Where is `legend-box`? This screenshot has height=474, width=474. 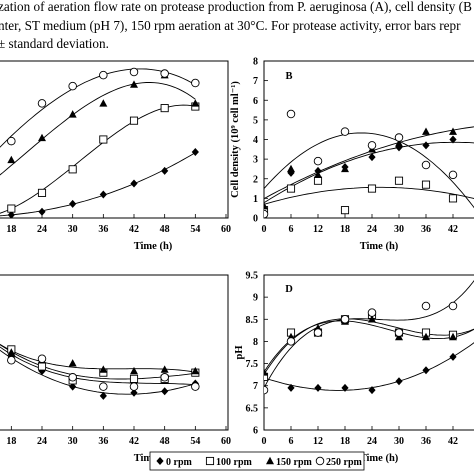
legend-box is located at coordinates (257, 461).